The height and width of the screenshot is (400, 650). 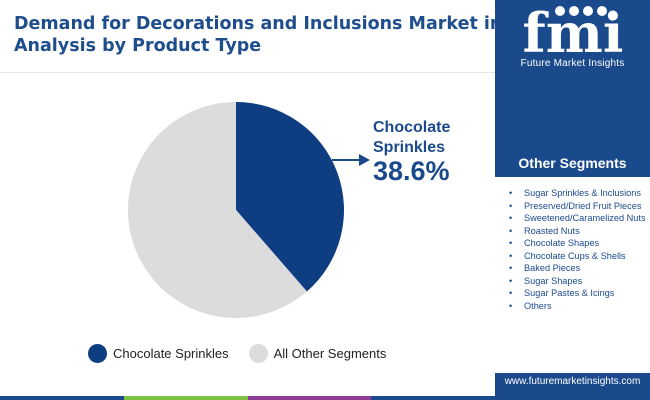 I want to click on fmi-logo-mark: fmi, so click(x=573, y=30).